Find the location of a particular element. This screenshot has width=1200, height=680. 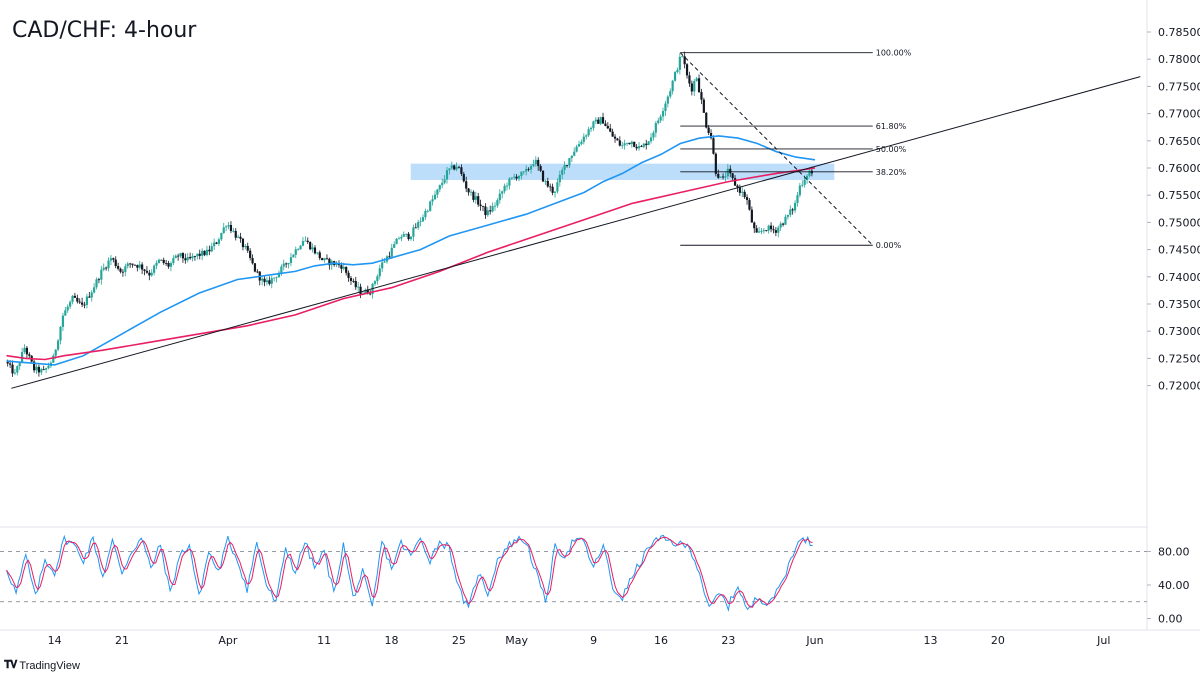

fib-level-label: 61.80% is located at coordinates (891, 126).